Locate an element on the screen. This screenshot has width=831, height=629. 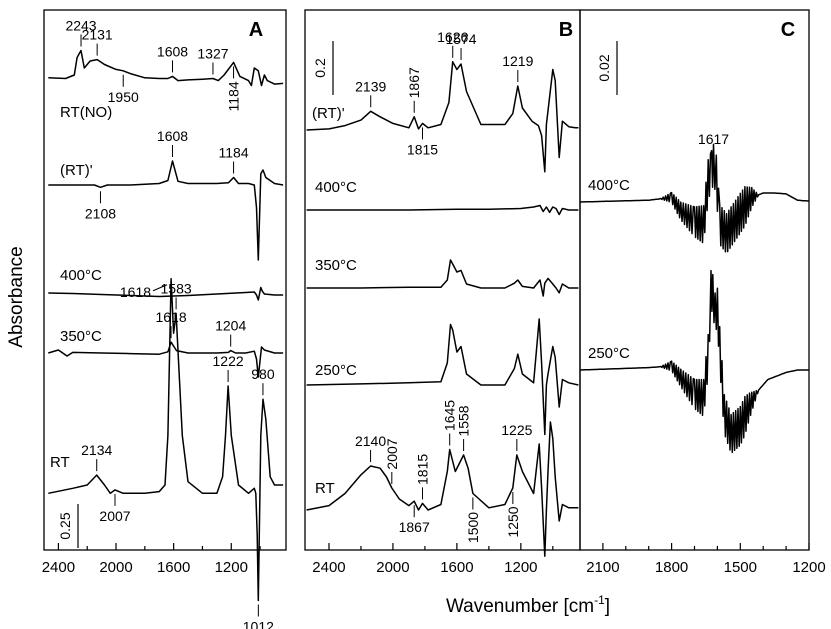
x-axis-label: Wavenumber [cm-1] is located at coordinates (528, 605).